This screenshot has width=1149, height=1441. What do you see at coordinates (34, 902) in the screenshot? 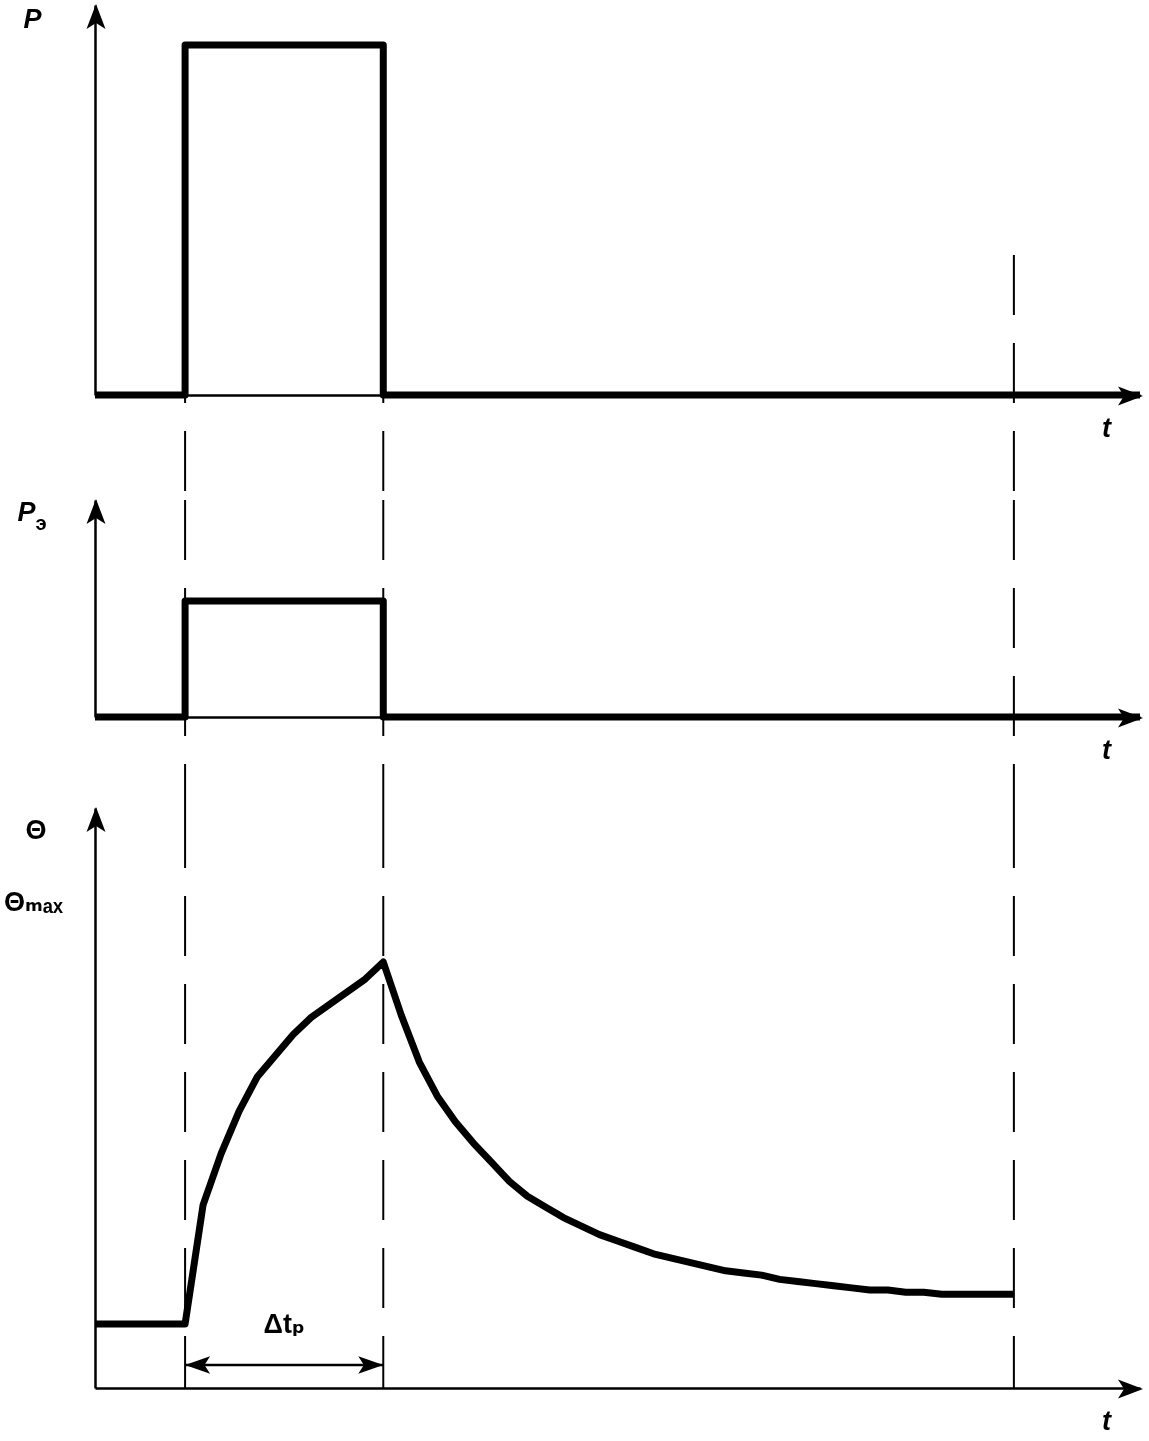
I see `text: Θₘₐₓ` at bounding box center [34, 902].